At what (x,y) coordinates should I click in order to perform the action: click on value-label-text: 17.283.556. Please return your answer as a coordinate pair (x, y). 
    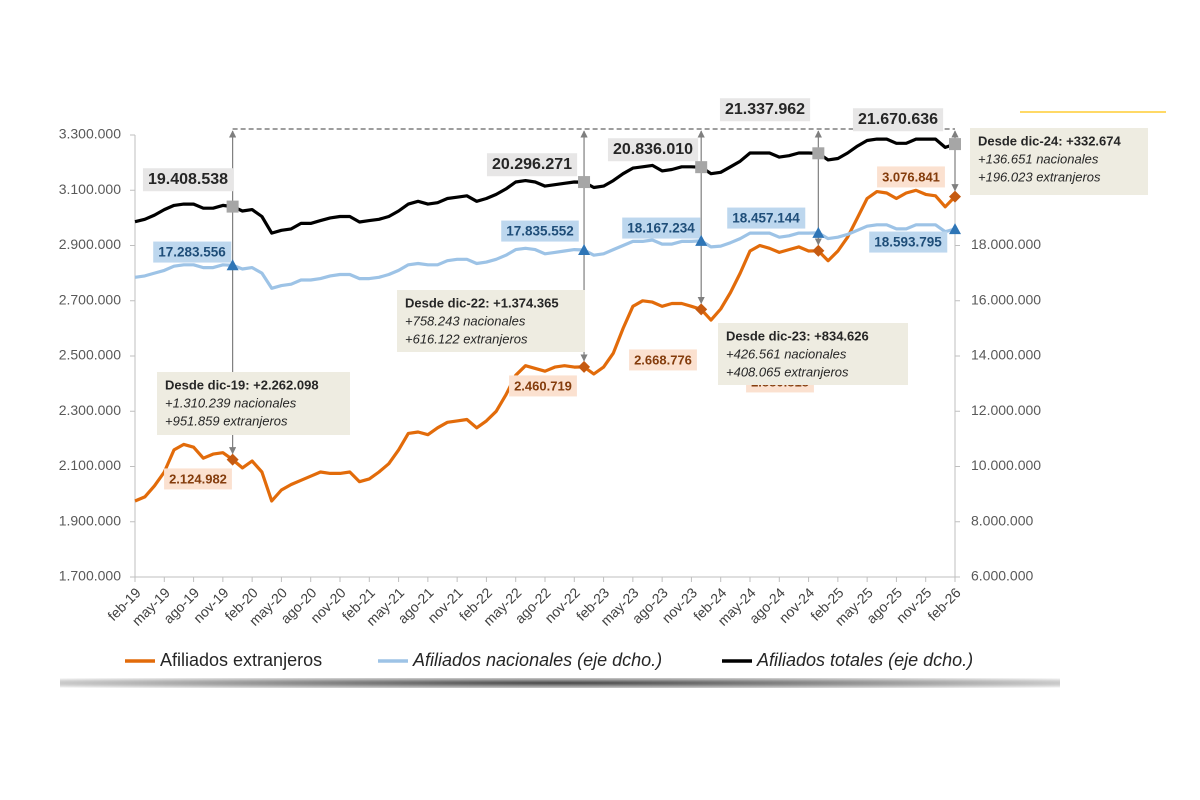
    Looking at the image, I should click on (192, 252).